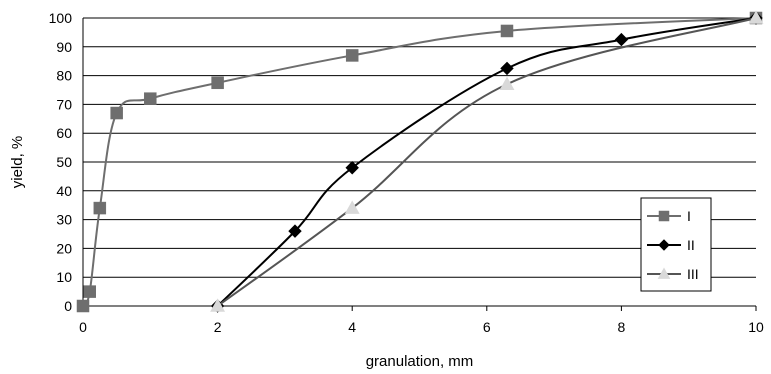  What do you see at coordinates (83, 327) in the screenshot?
I see `x-tick-label-0: 0` at bounding box center [83, 327].